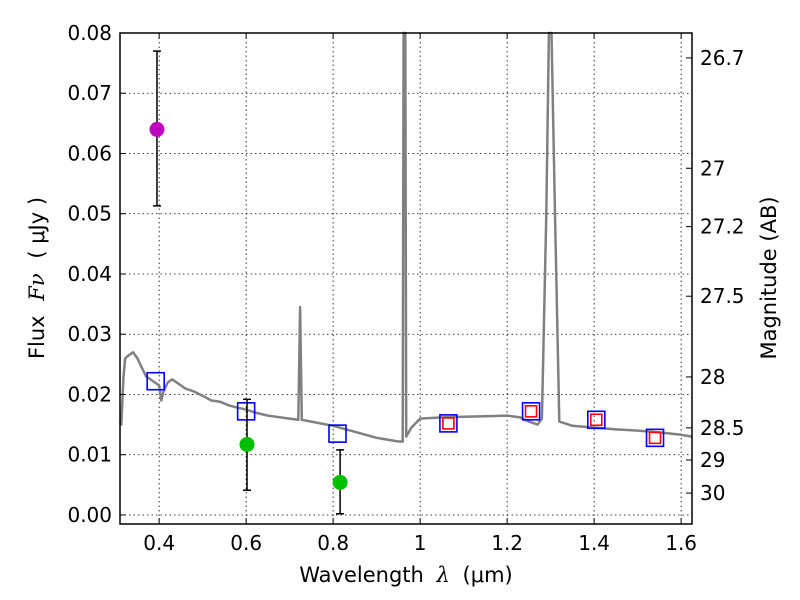 This screenshot has height=600, width=800. I want to click on y2-tick-label: 29, so click(712, 460).